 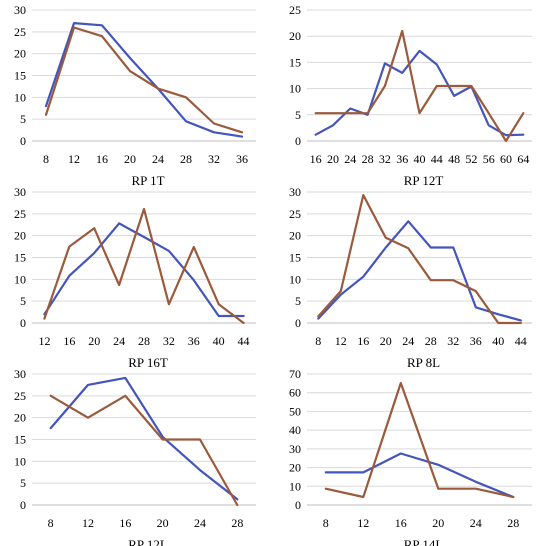 I want to click on chart-title: RP 12L, so click(x=148, y=541).